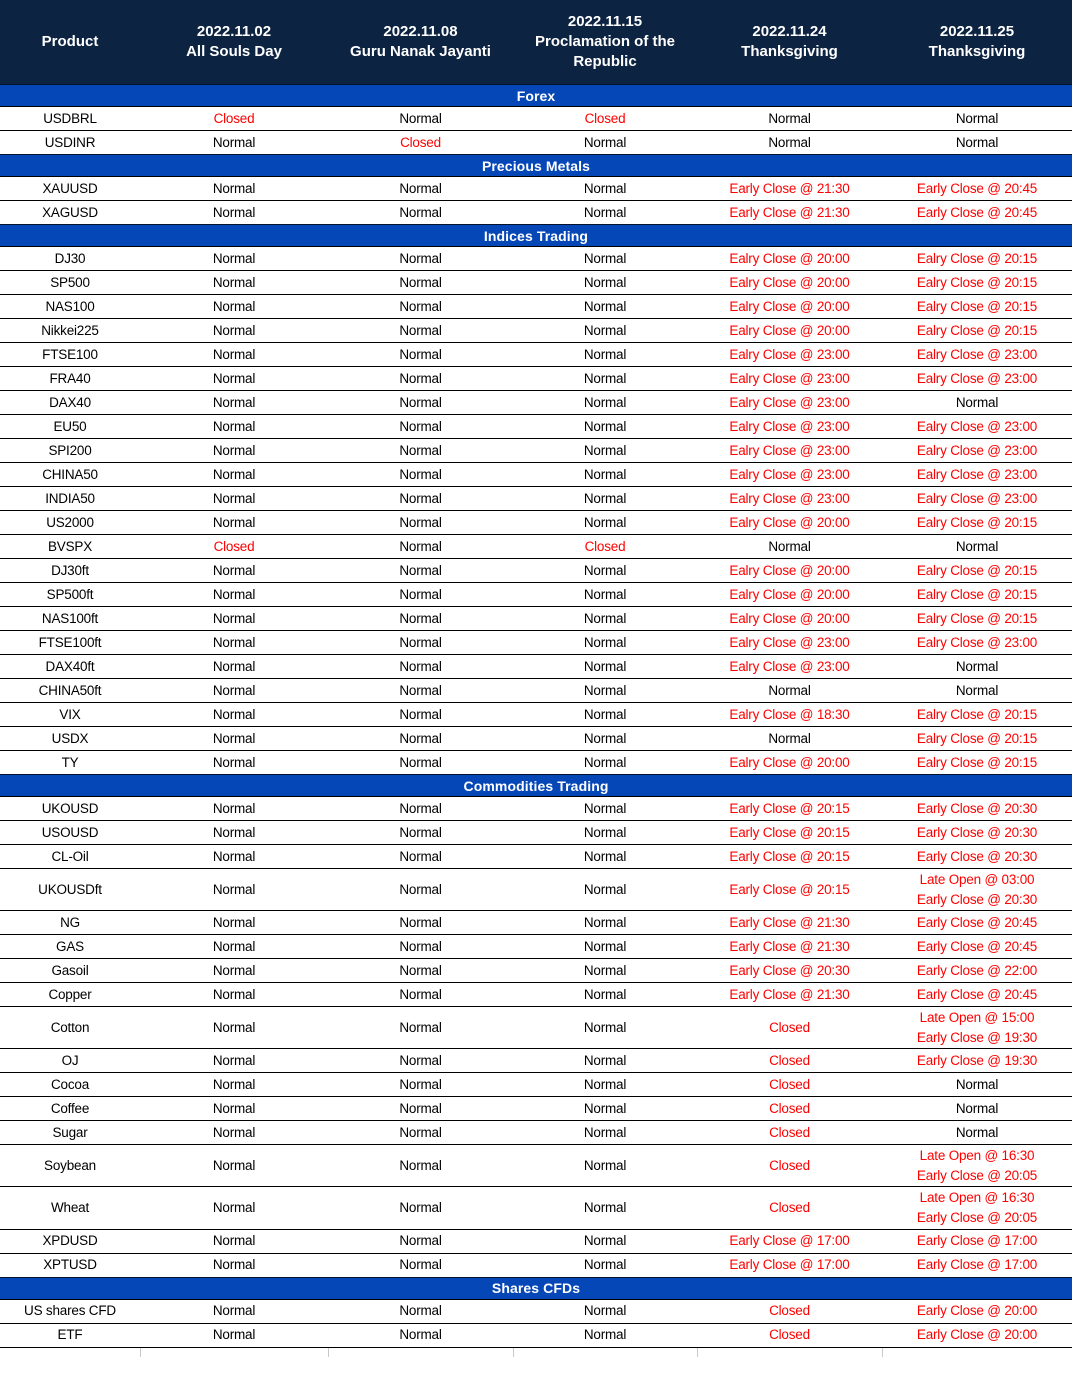 The height and width of the screenshot is (1399, 1072). Describe the element at coordinates (536, 1287) in the screenshot. I see `section-header-shares-cfds: Shares CFDs` at that location.